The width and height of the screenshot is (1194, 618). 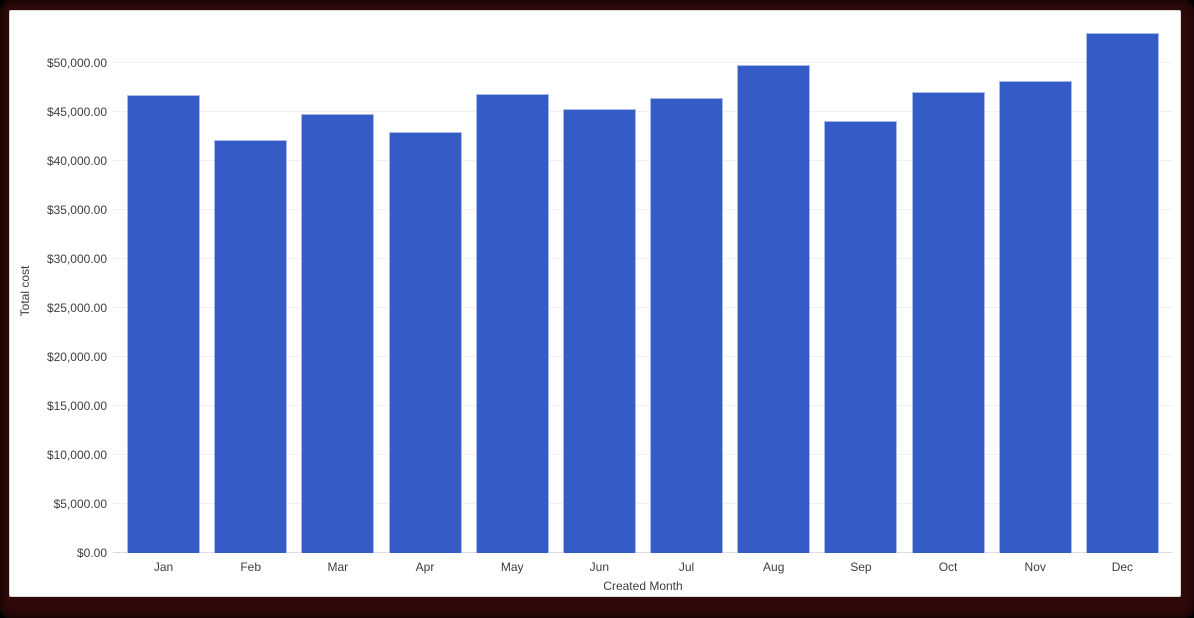 What do you see at coordinates (76, 161) in the screenshot?
I see `y-tick-label: $40,000.00` at bounding box center [76, 161].